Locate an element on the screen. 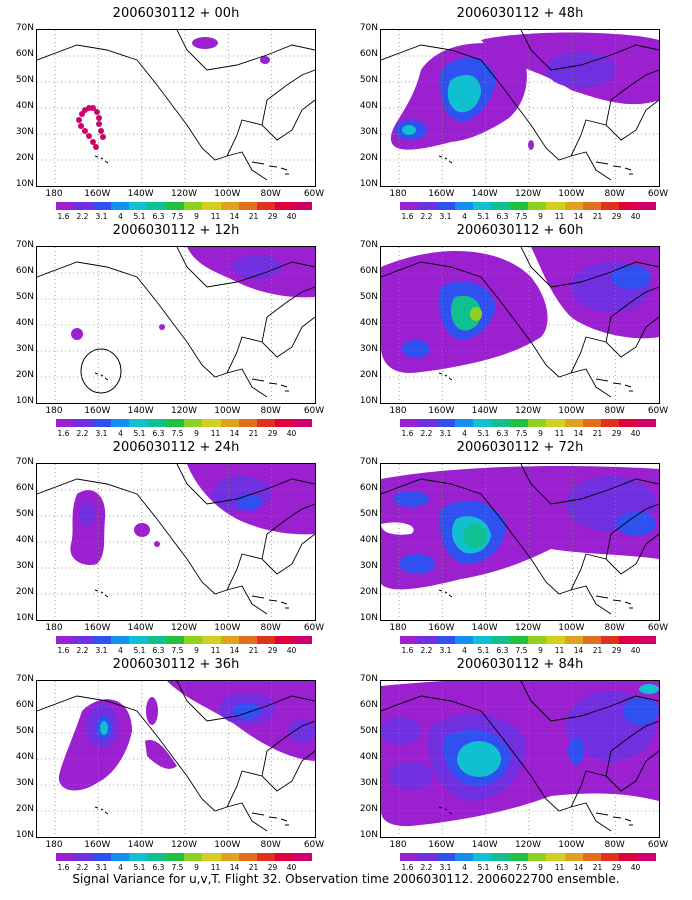 The width and height of the screenshot is (692, 900). map-canvas is located at coordinates (520, 108).